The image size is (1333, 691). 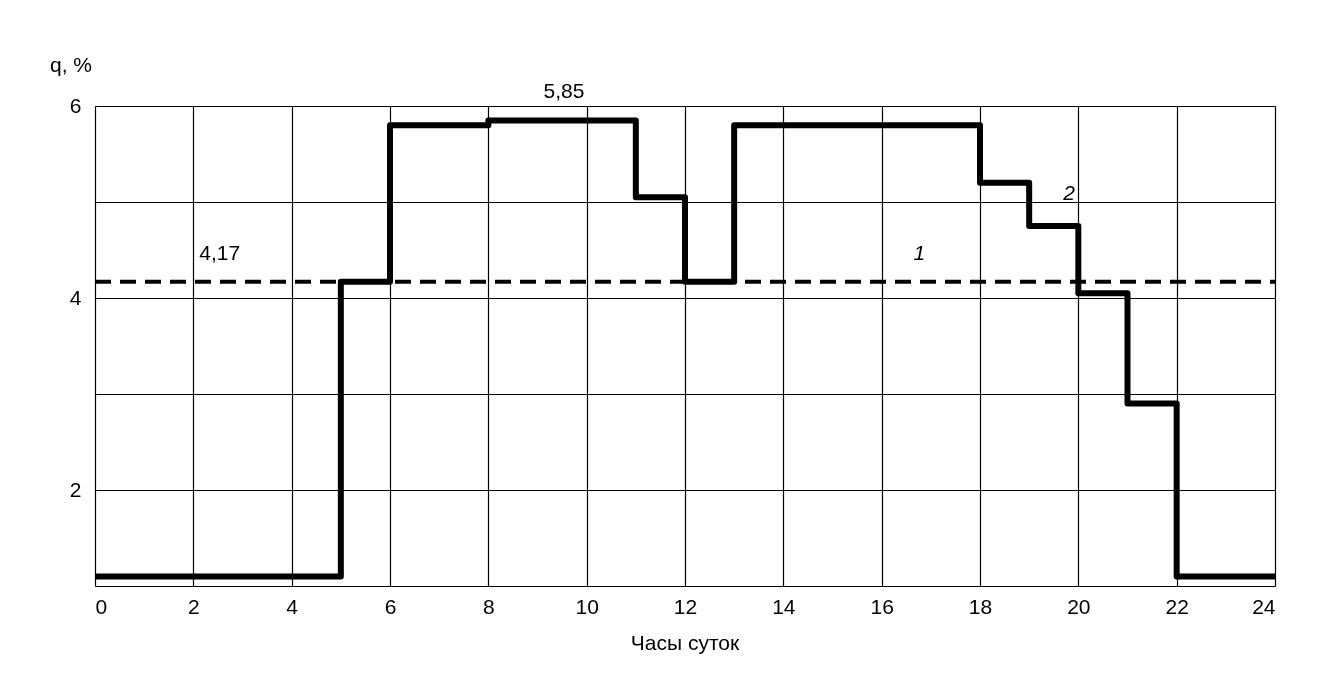 I want to click on x-tick-label: 22, so click(x=1177, y=606).